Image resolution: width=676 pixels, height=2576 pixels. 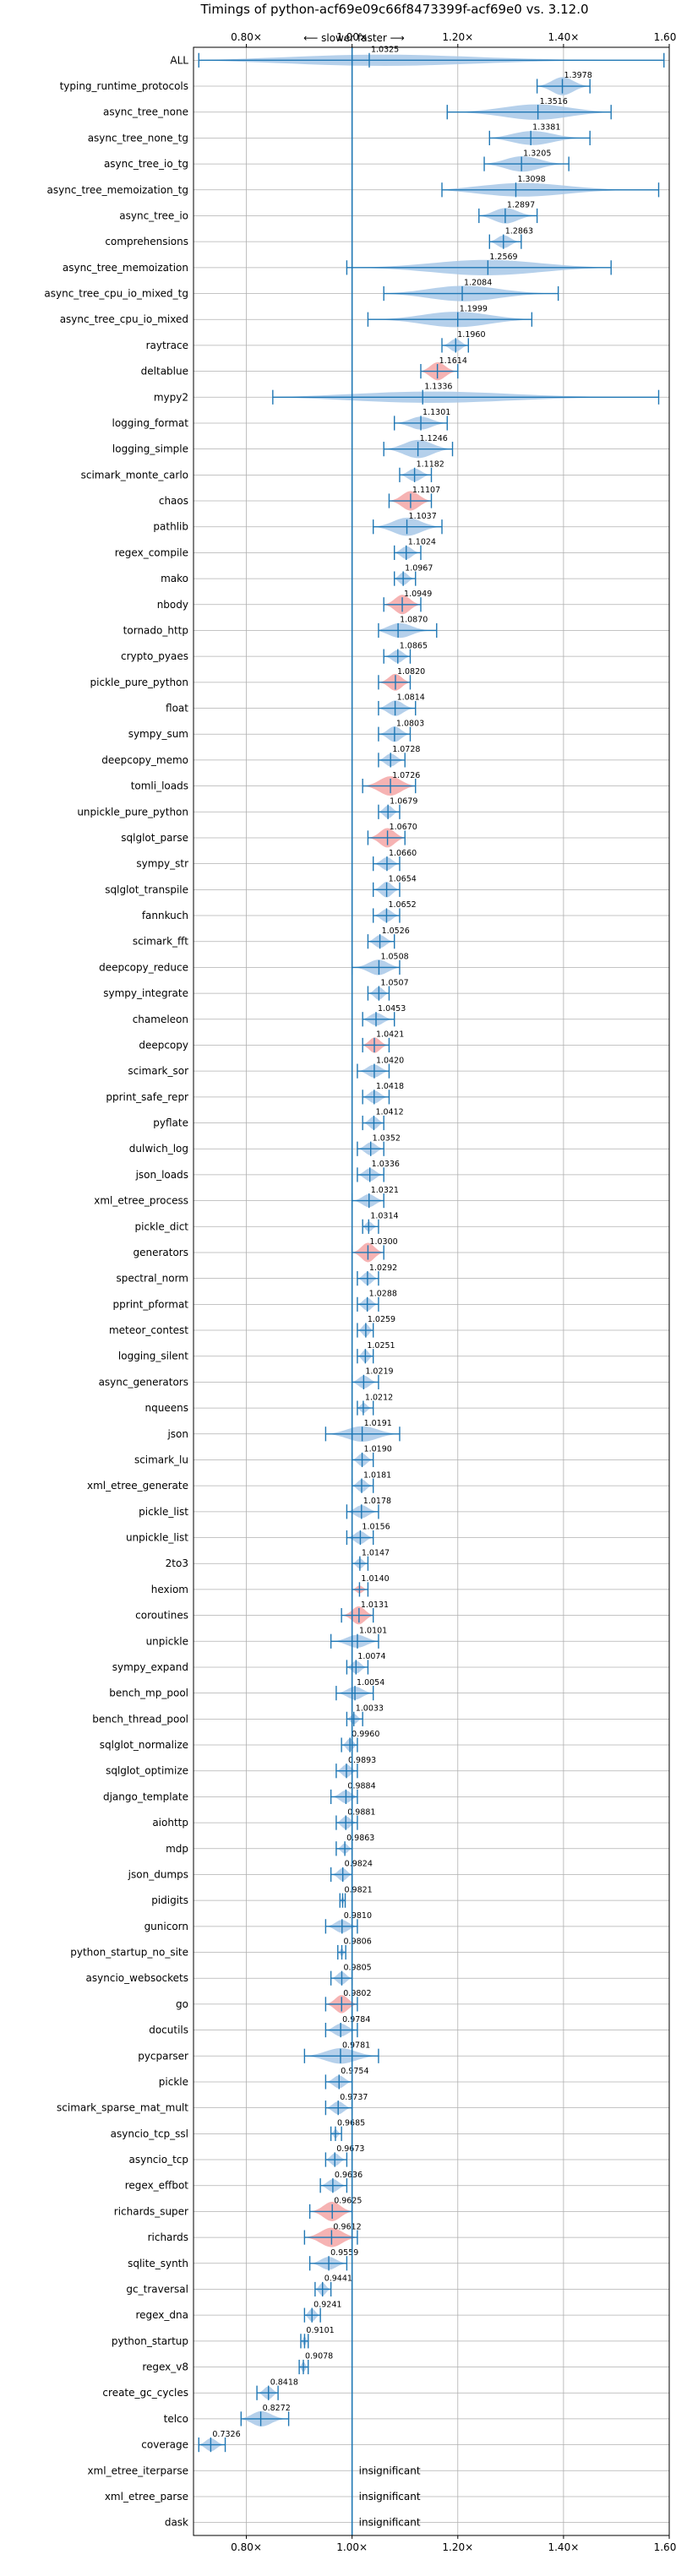 What do you see at coordinates (145, 112) in the screenshot?
I see `category-label-async-tree-none: async_tree_none` at bounding box center [145, 112].